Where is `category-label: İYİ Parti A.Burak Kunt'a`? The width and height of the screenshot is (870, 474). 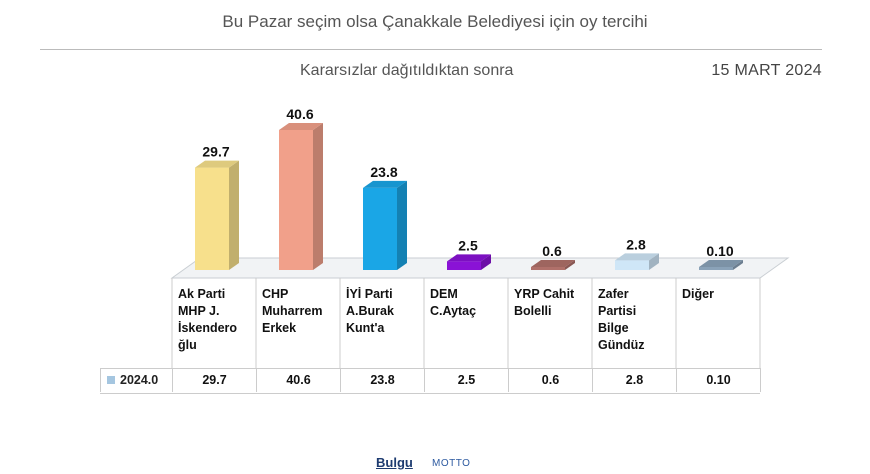 category-label: İYİ Parti A.Burak Kunt'a is located at coordinates (386, 311).